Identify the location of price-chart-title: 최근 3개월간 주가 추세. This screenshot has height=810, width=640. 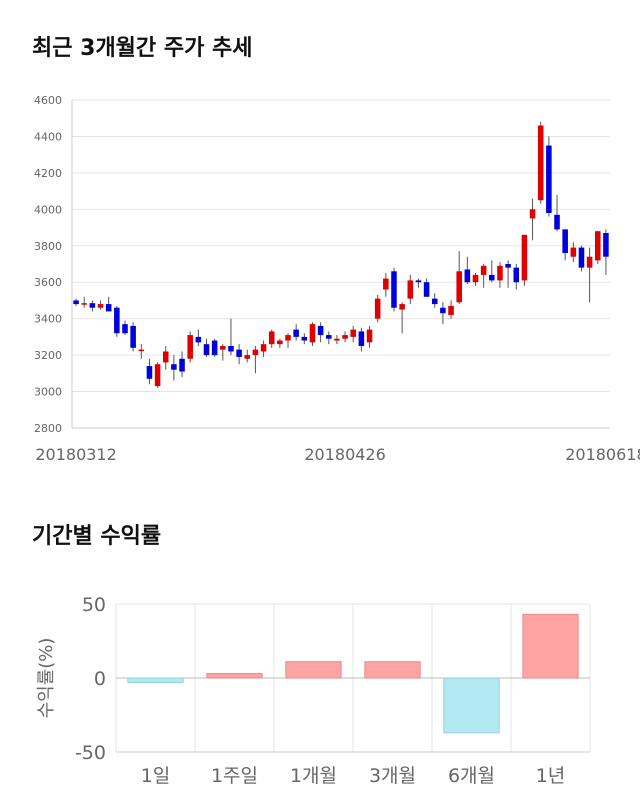
(142, 48).